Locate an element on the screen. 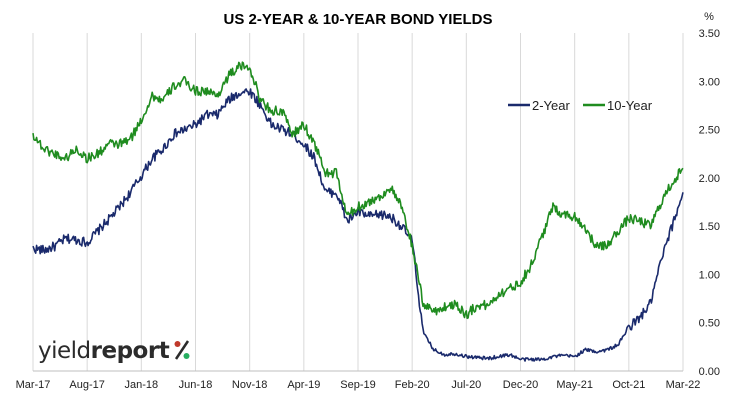  x-tick-label: Dec-20 is located at coordinates (520, 385).